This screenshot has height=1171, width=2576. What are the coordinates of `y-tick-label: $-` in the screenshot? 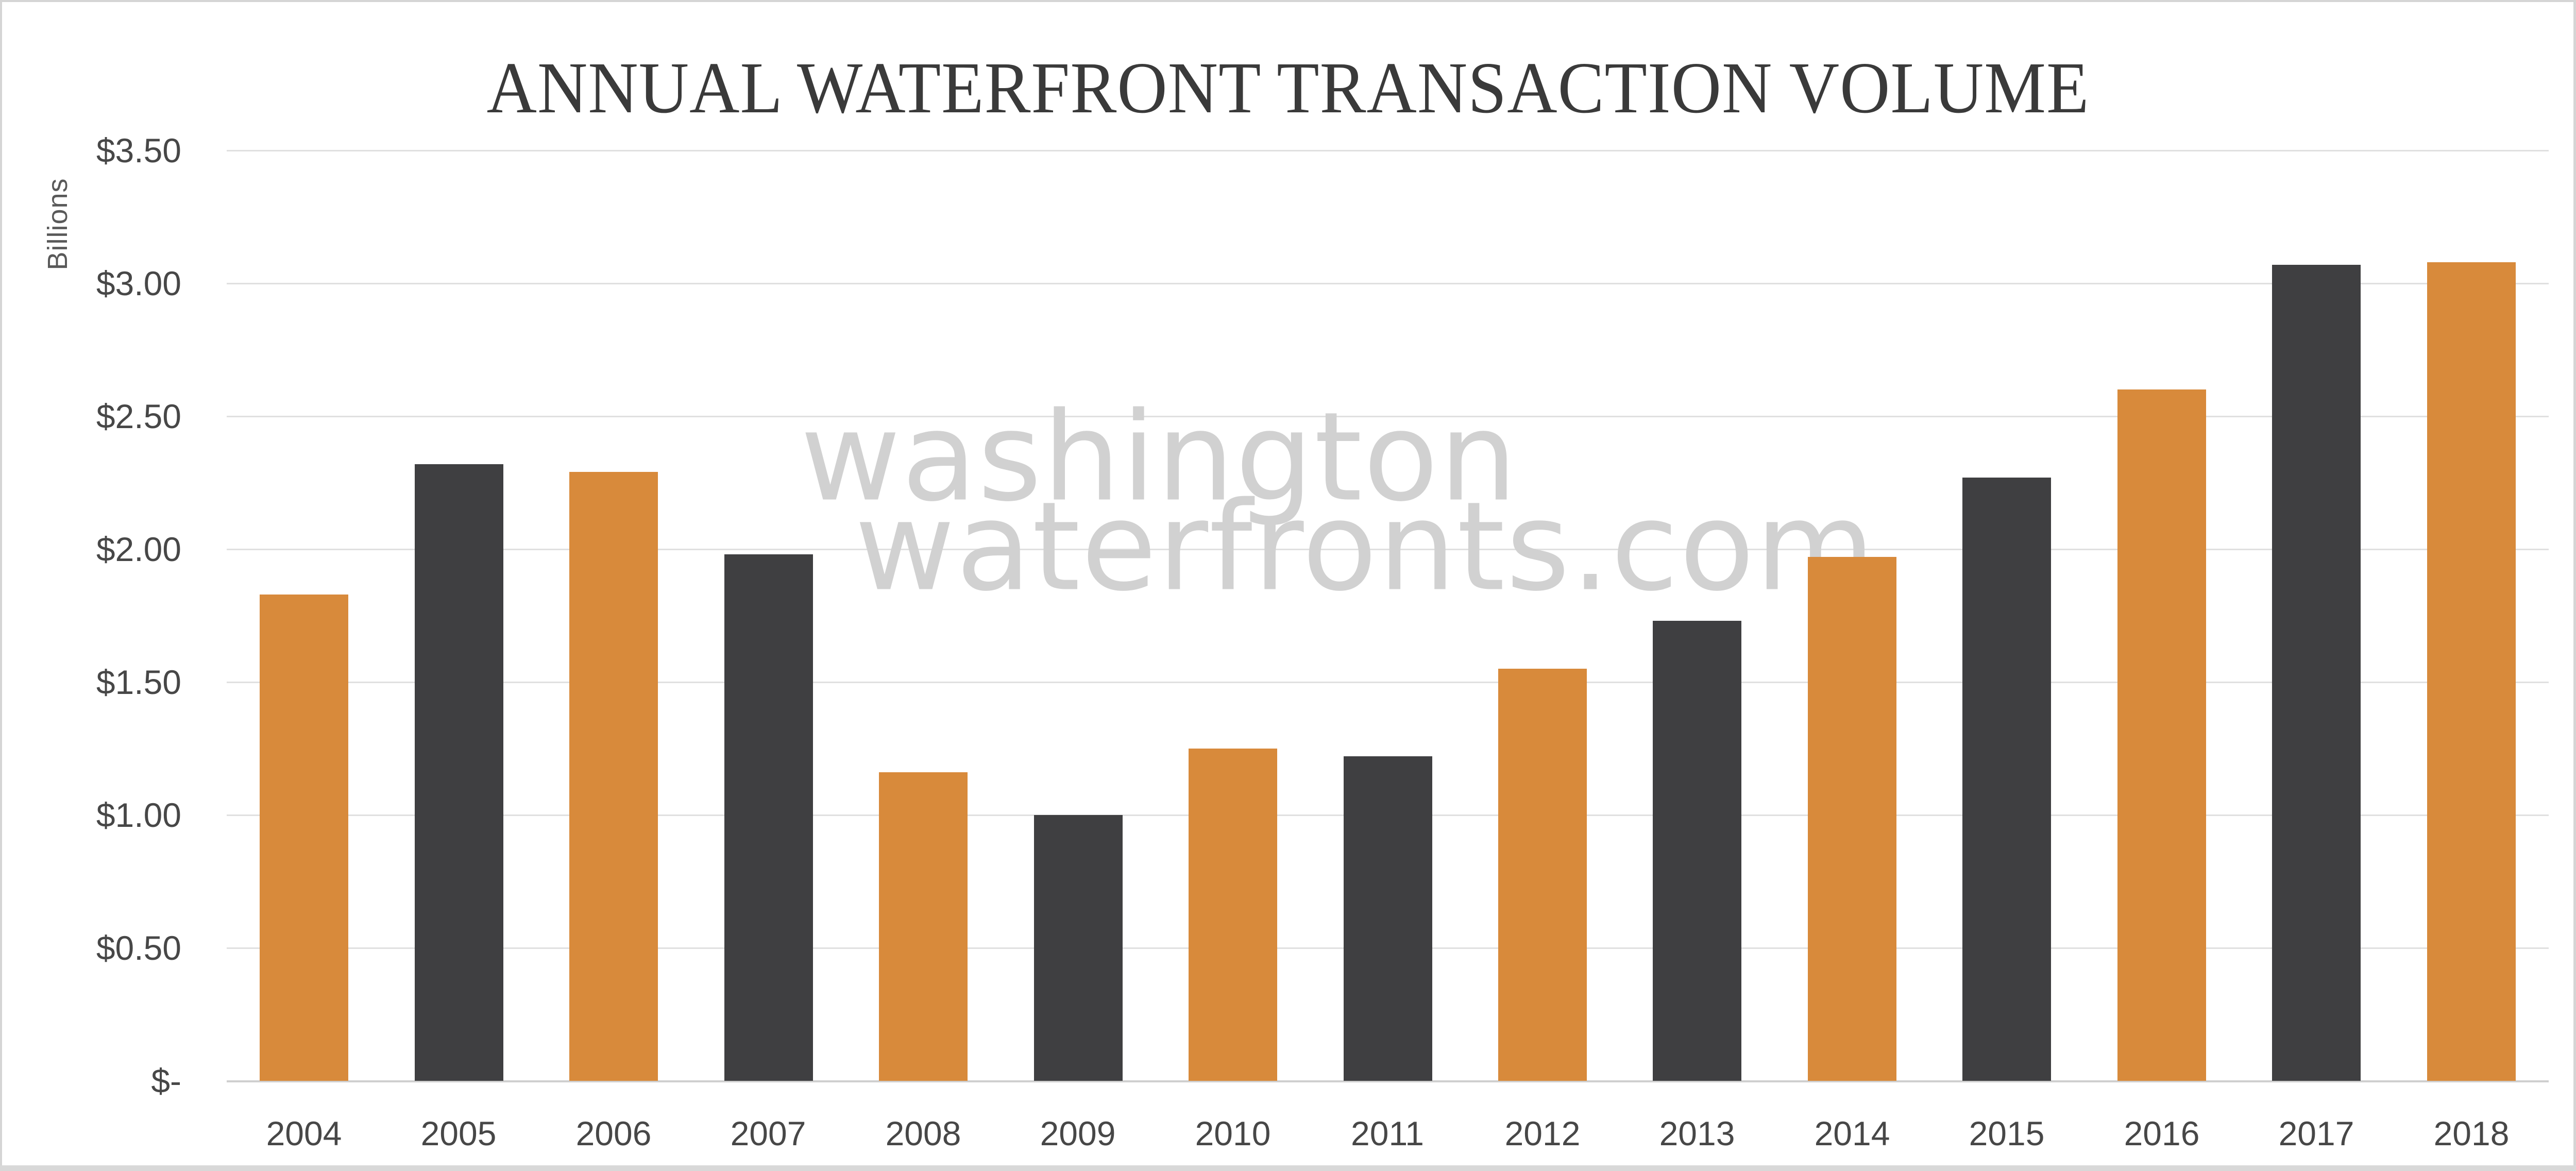 It's located at (166, 1081).